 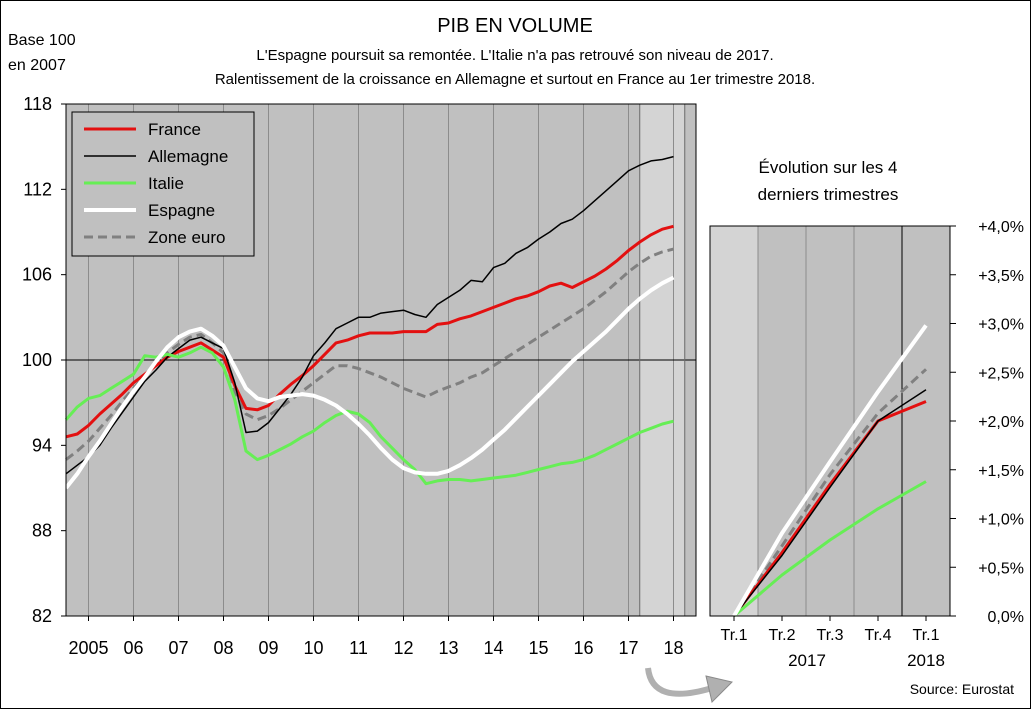 What do you see at coordinates (538, 648) in the screenshot?
I see `x-tick-label: 15` at bounding box center [538, 648].